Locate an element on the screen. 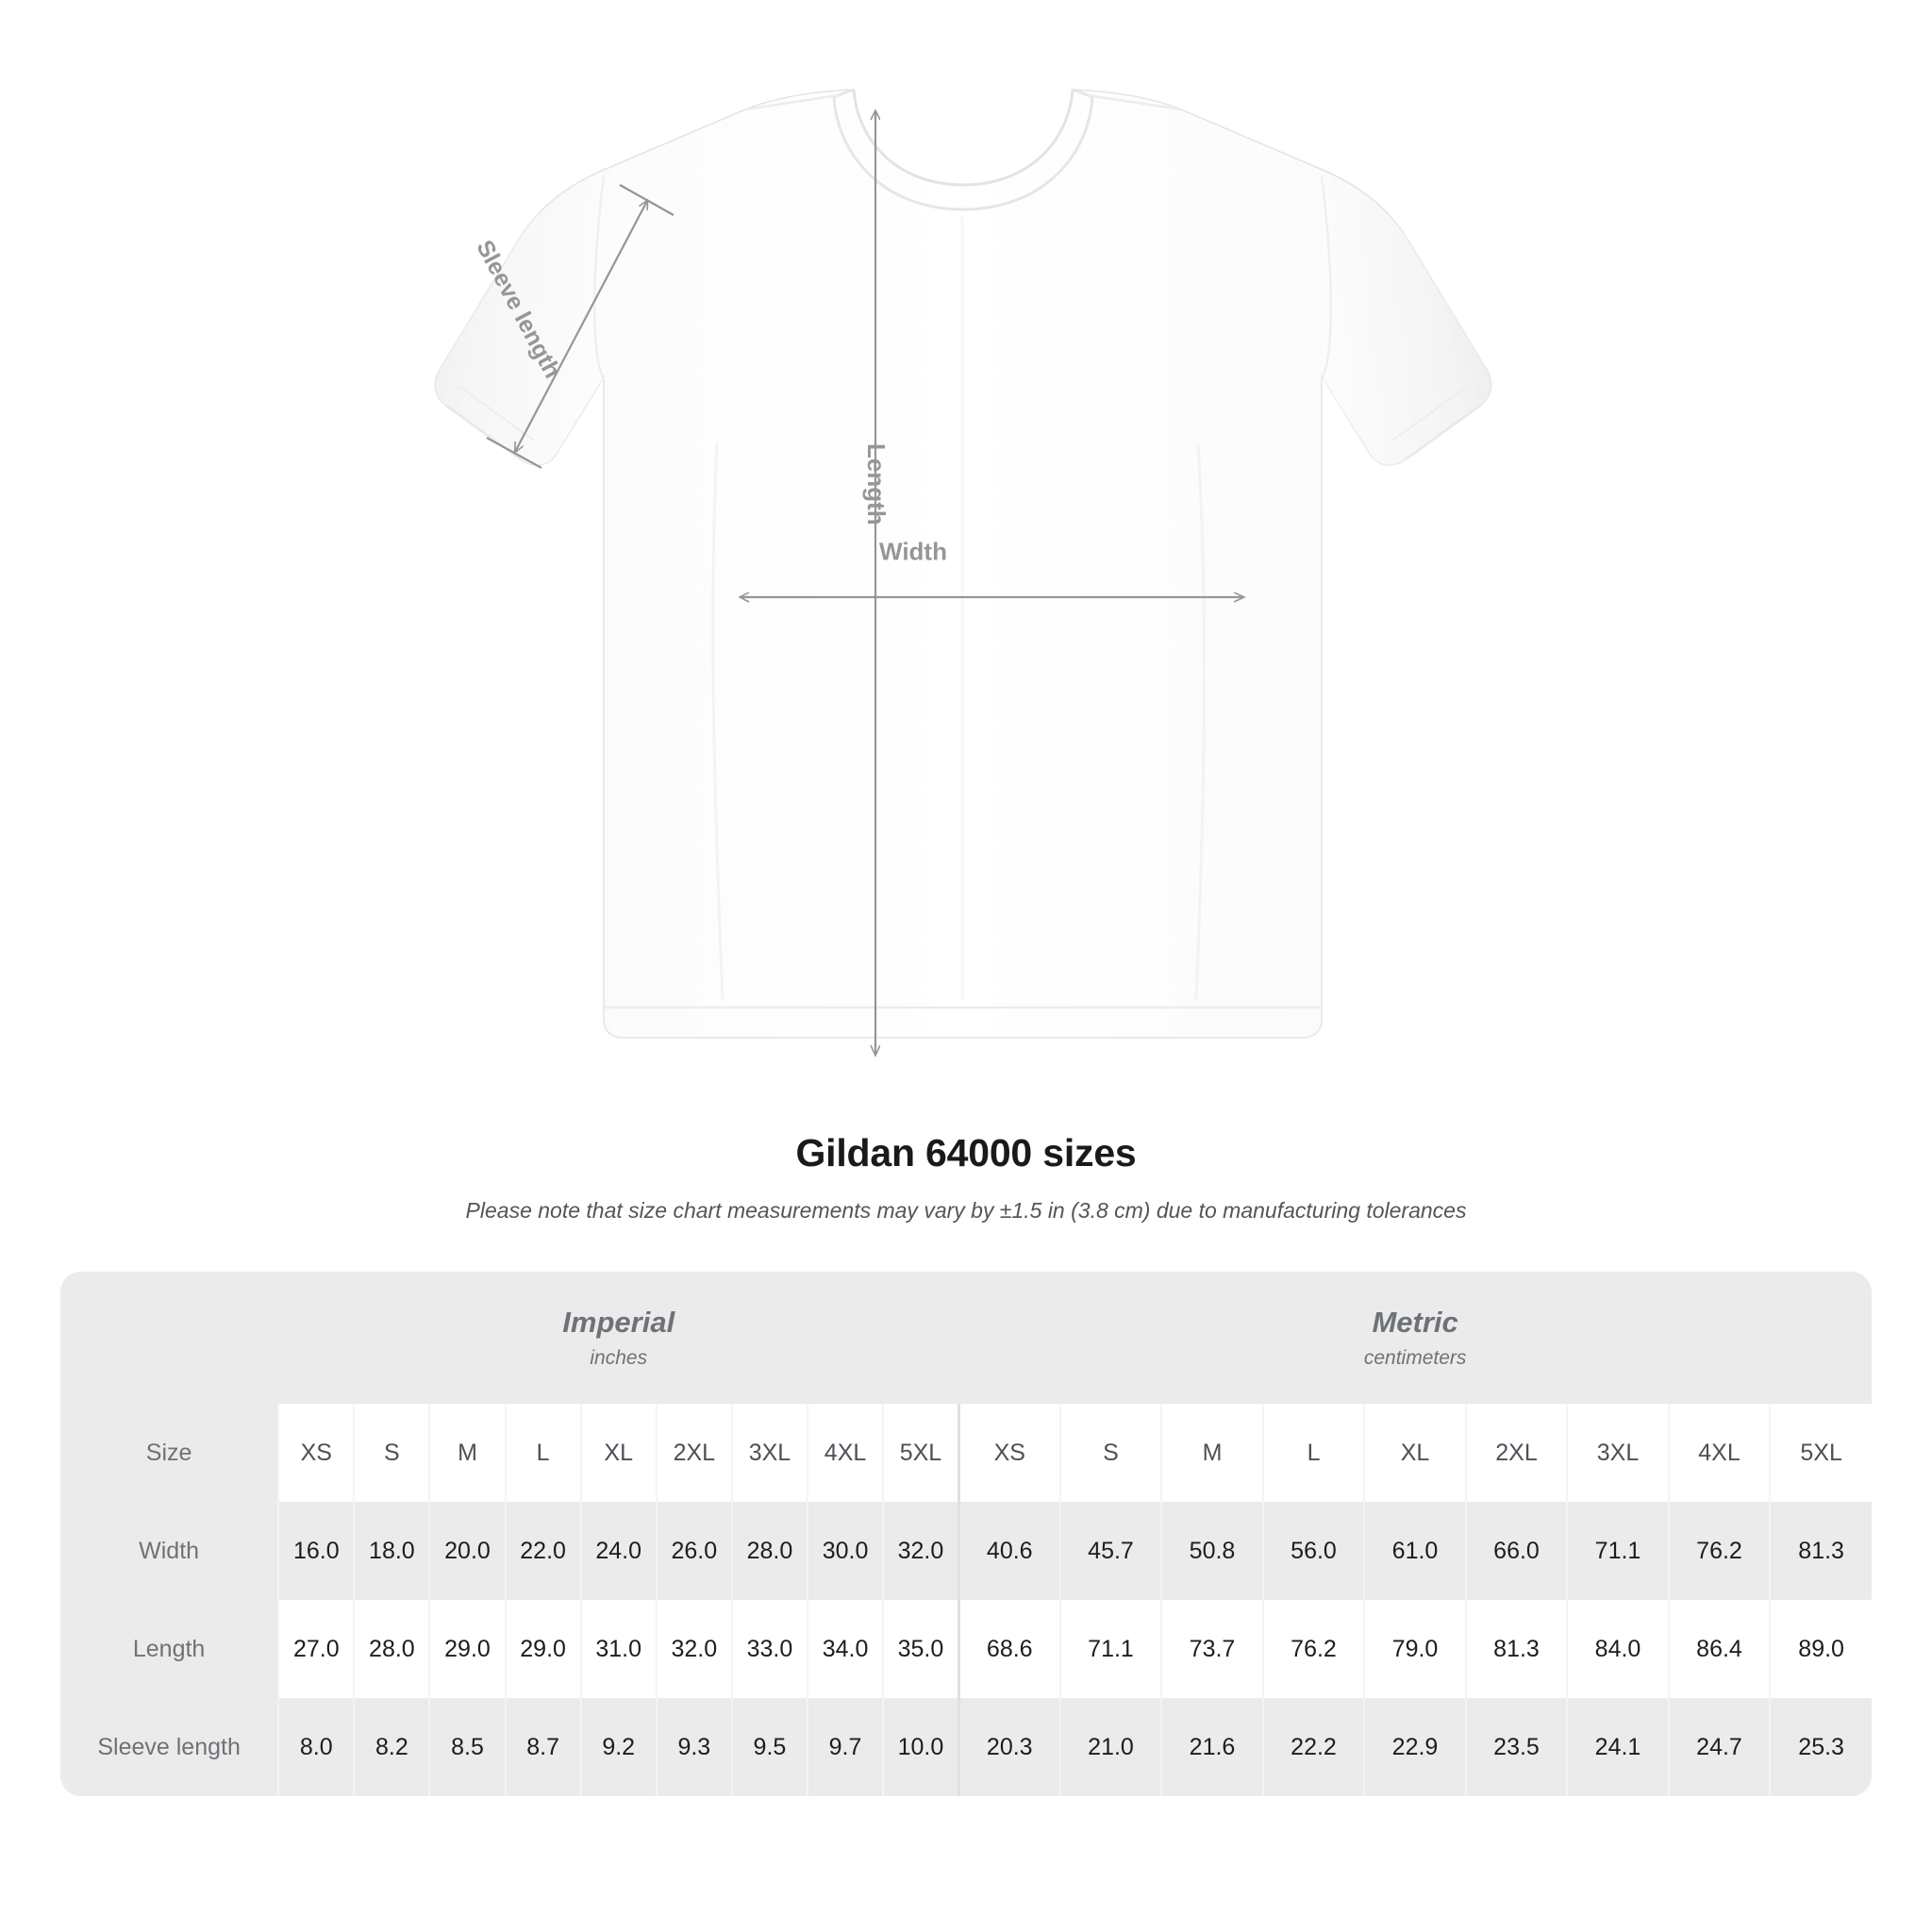 The width and height of the screenshot is (1932, 1932). size-header-imperial-xs: XS is located at coordinates (316, 1453).